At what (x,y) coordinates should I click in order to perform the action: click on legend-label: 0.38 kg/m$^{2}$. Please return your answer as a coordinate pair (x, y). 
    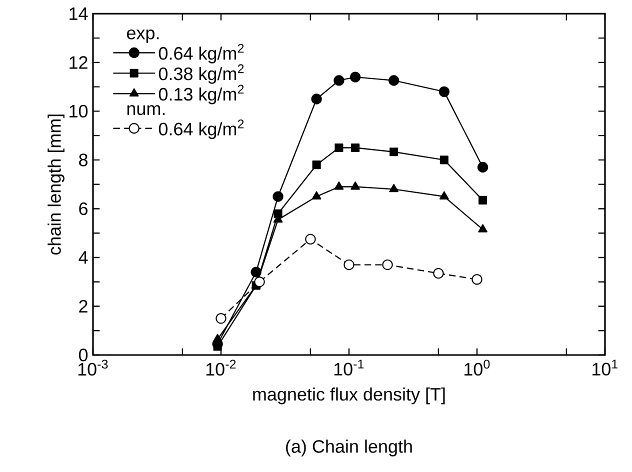
    Looking at the image, I should click on (201, 74).